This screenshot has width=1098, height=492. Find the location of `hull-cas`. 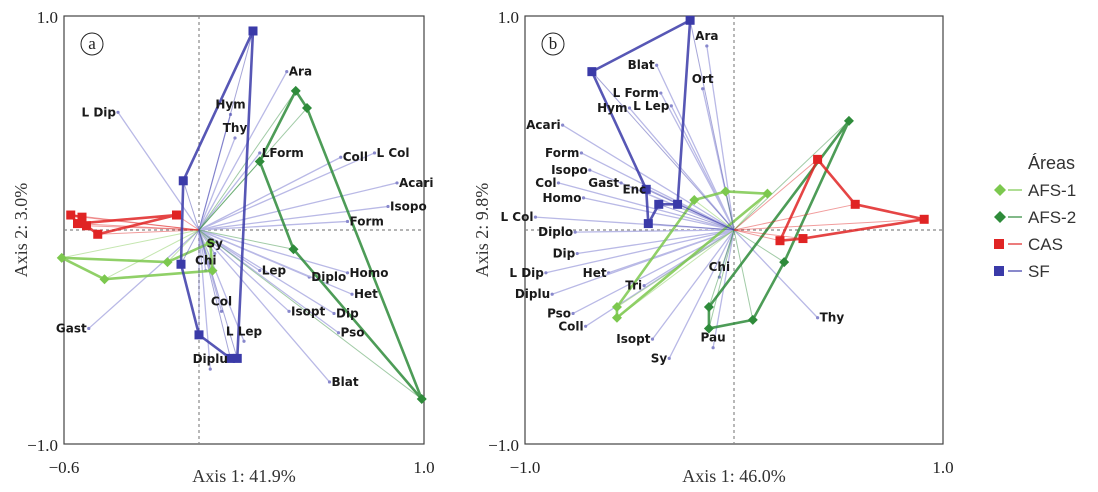

hull-cas is located at coordinates (852, 200).